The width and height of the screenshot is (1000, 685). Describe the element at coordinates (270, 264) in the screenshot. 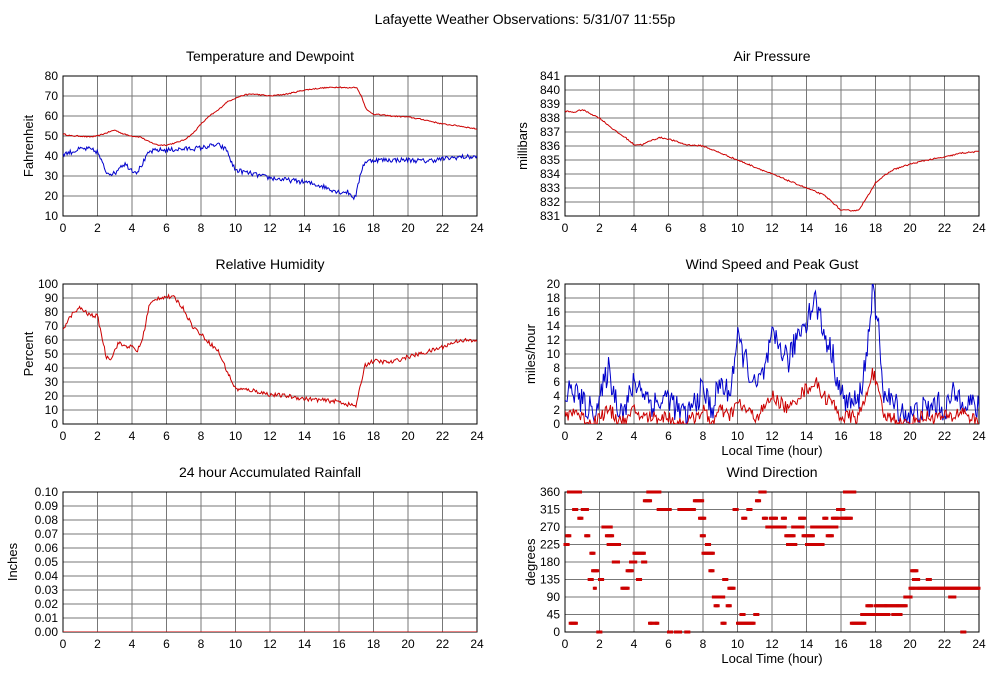

I see `chart-title: Relative Humidity` at that location.